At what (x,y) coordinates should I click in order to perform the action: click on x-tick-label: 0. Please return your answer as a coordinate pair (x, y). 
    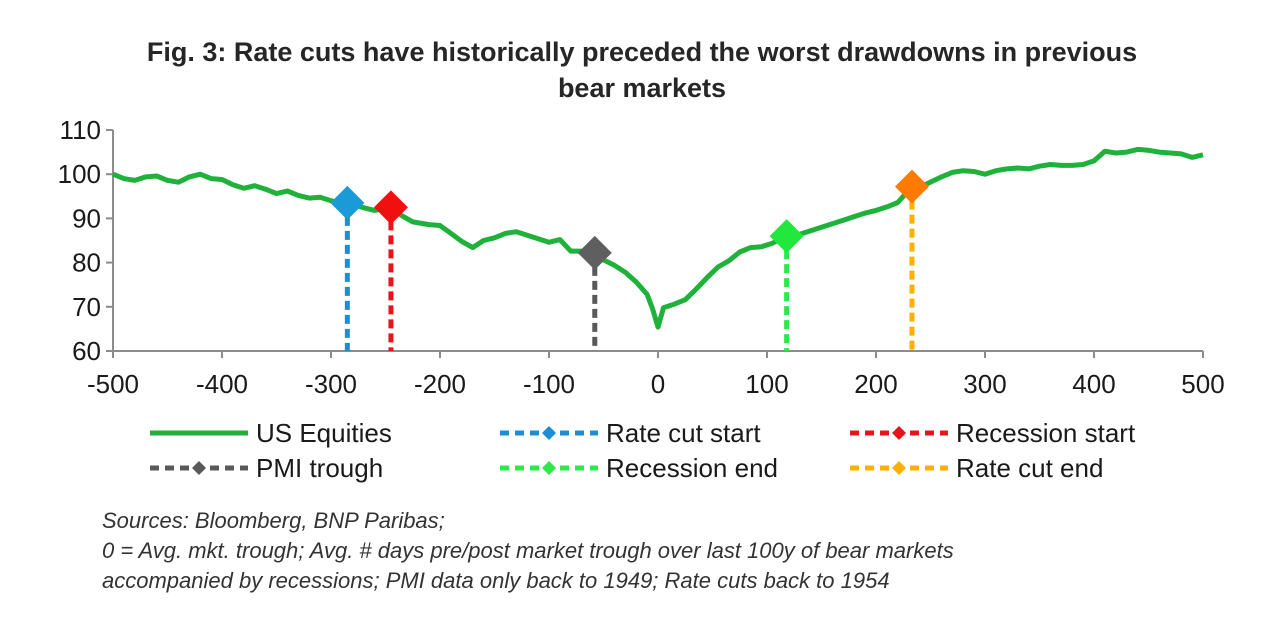
    Looking at the image, I should click on (658, 384).